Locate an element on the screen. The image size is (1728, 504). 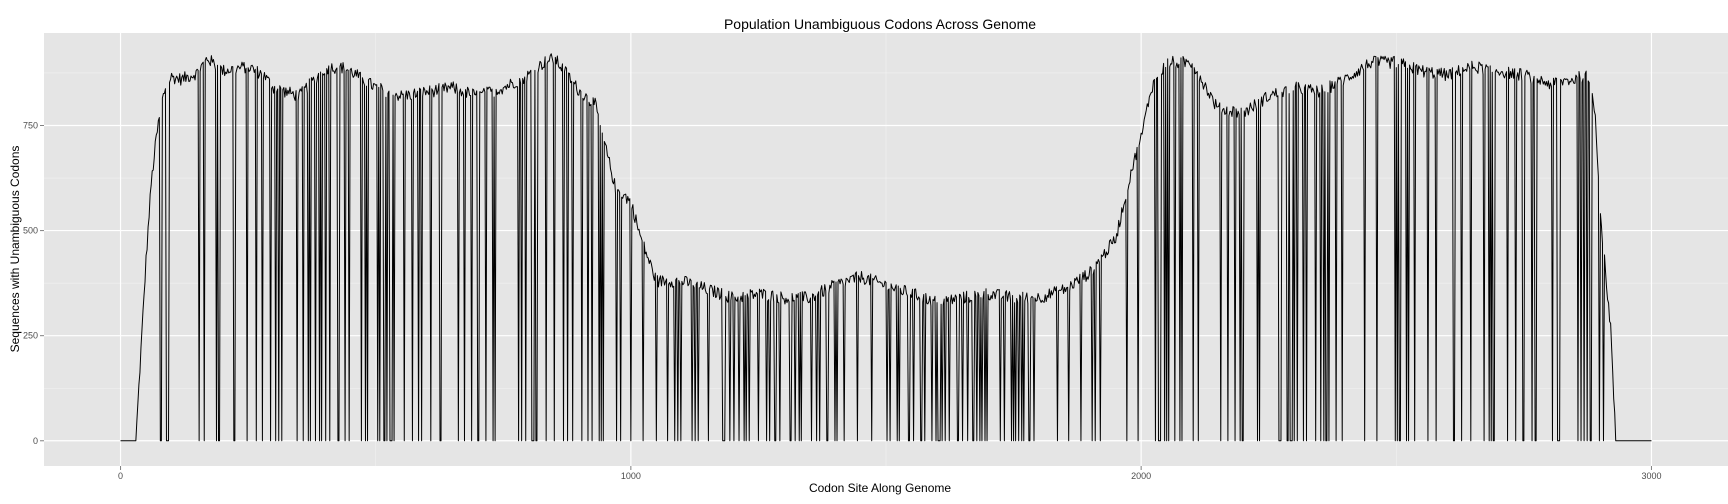
x-axis-ticks: 0 1000 2000 3000 is located at coordinates (889, 473).